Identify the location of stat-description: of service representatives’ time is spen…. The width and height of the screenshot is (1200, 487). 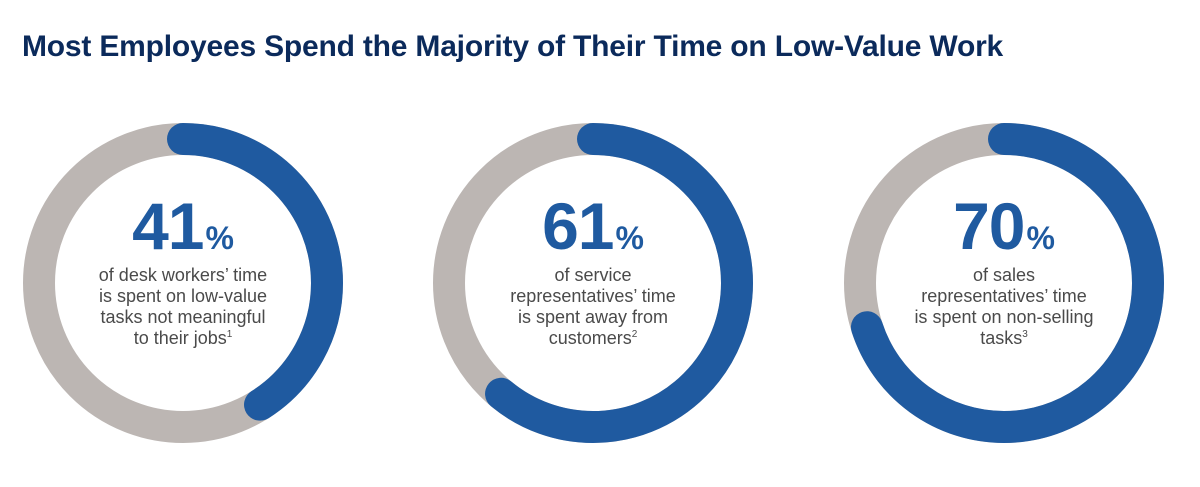
(593, 307).